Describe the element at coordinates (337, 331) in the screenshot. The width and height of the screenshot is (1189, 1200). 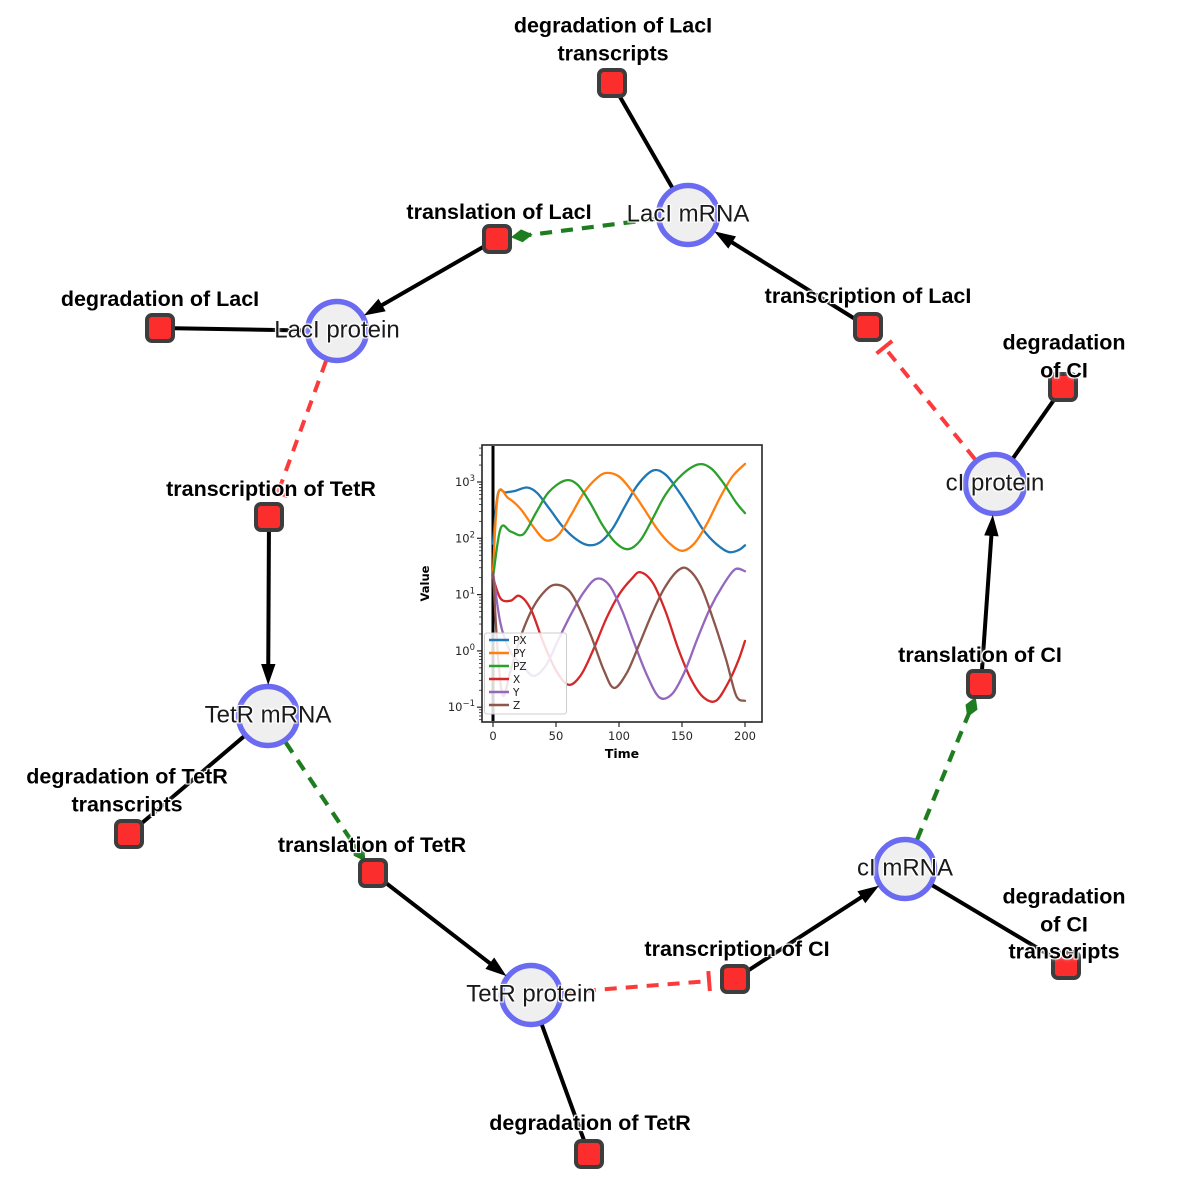
I see `species-node-laci-protein` at that location.